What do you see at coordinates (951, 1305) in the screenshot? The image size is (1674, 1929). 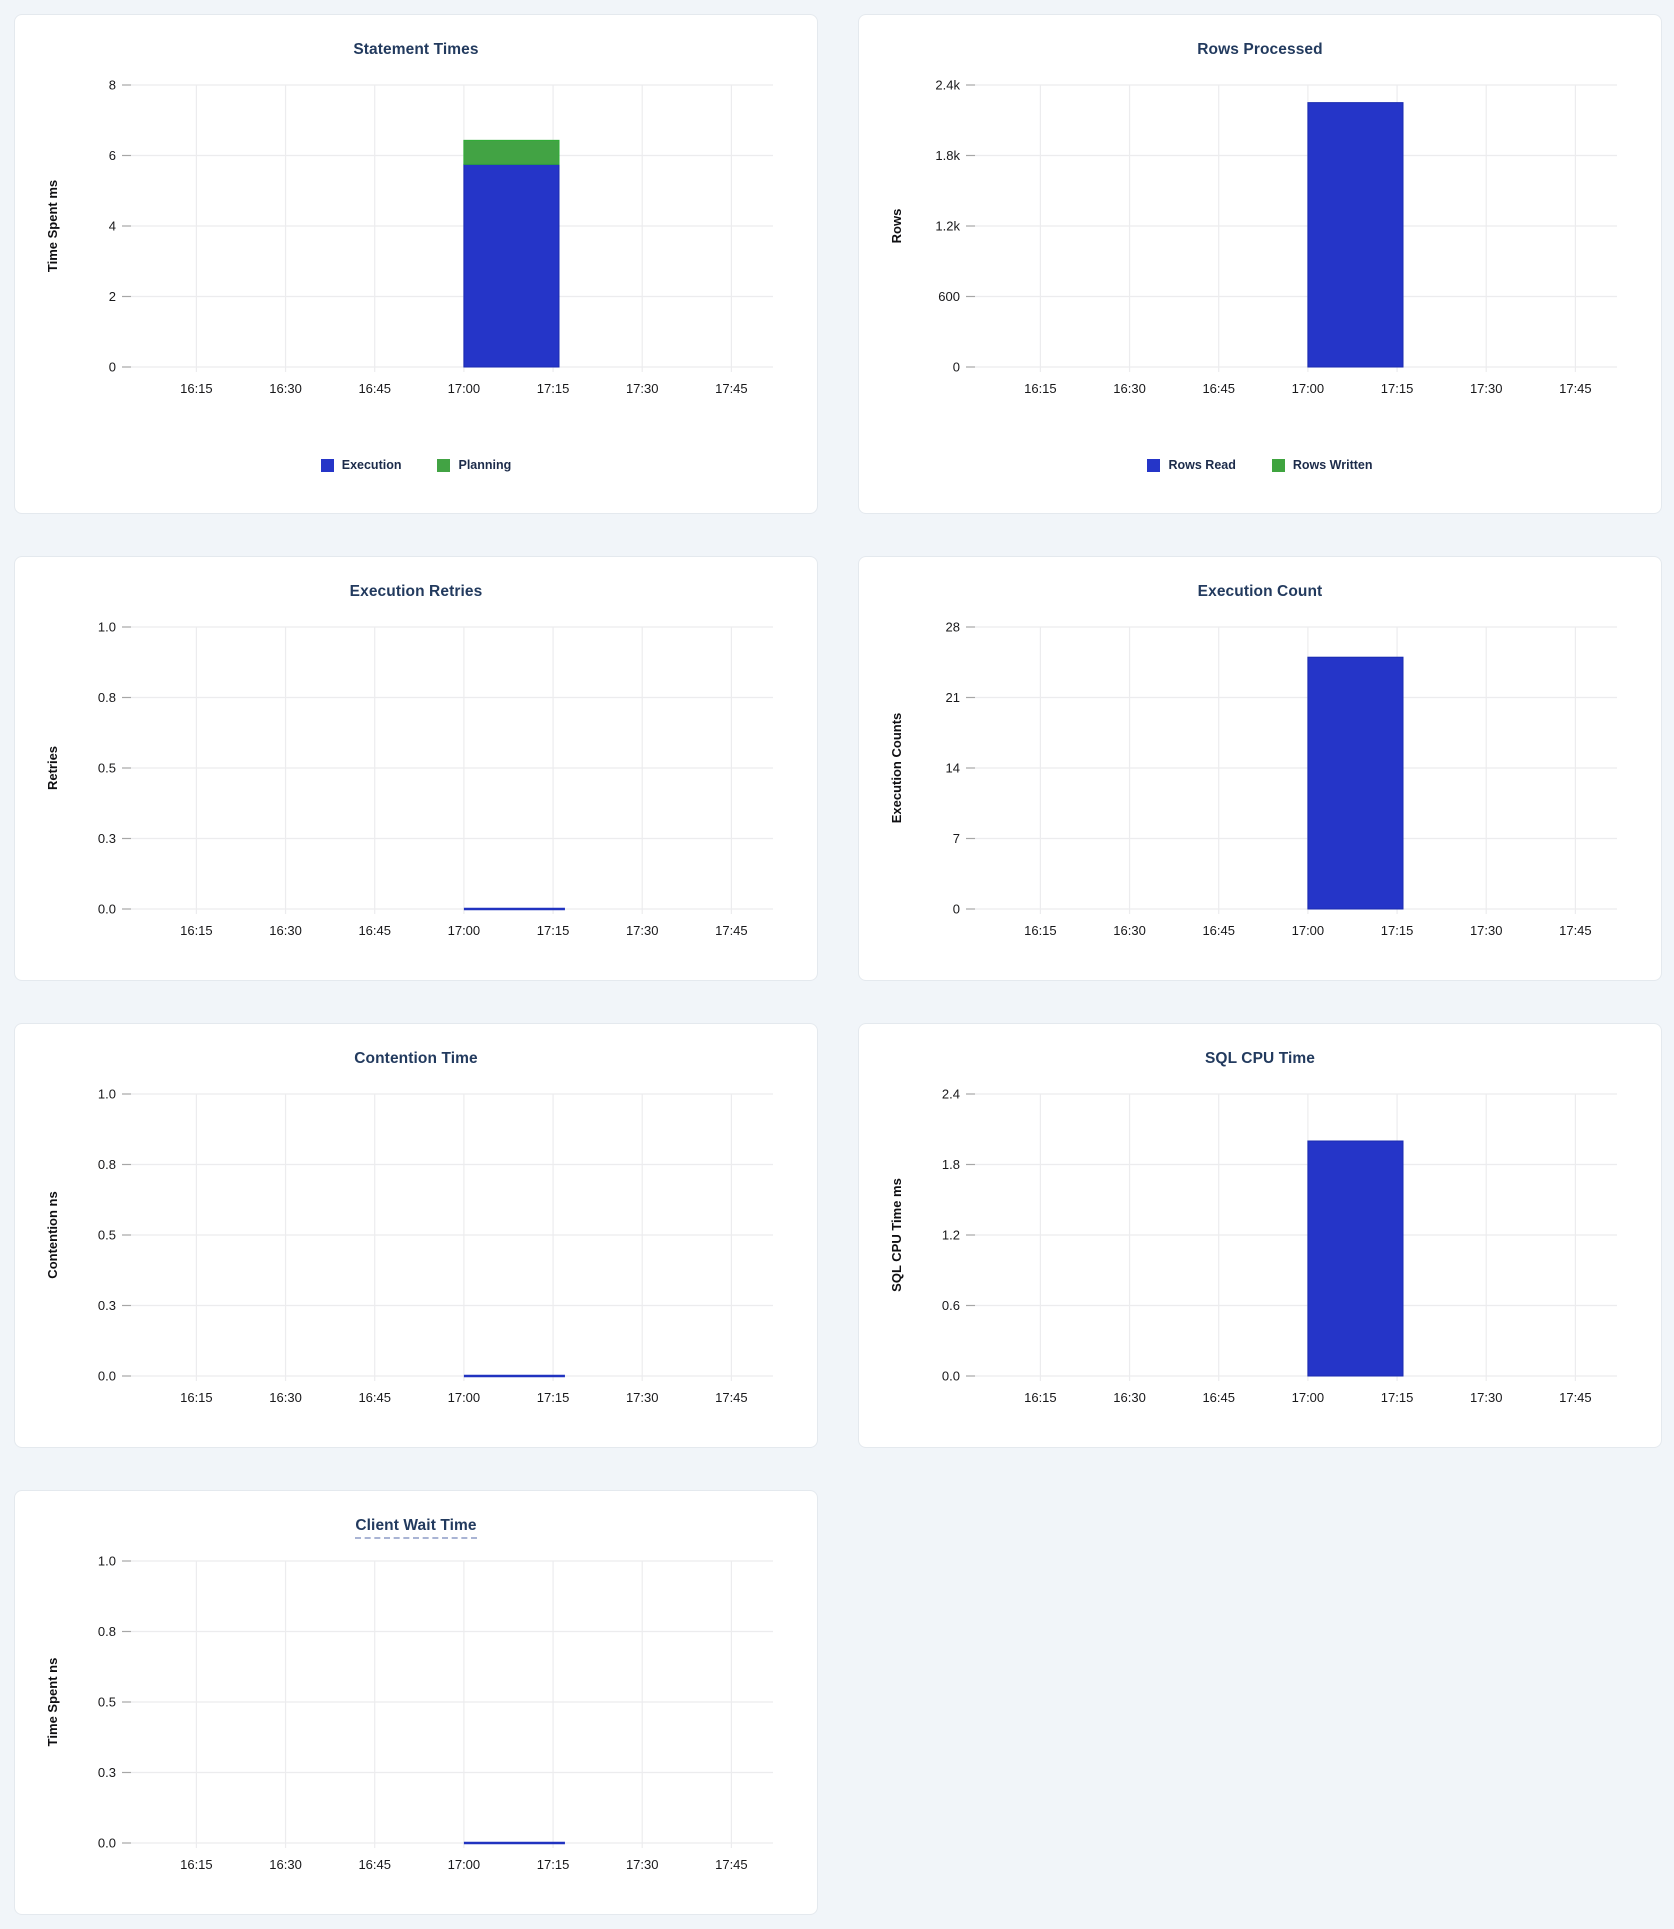 I see `y-tick-label: 0.6` at bounding box center [951, 1305].